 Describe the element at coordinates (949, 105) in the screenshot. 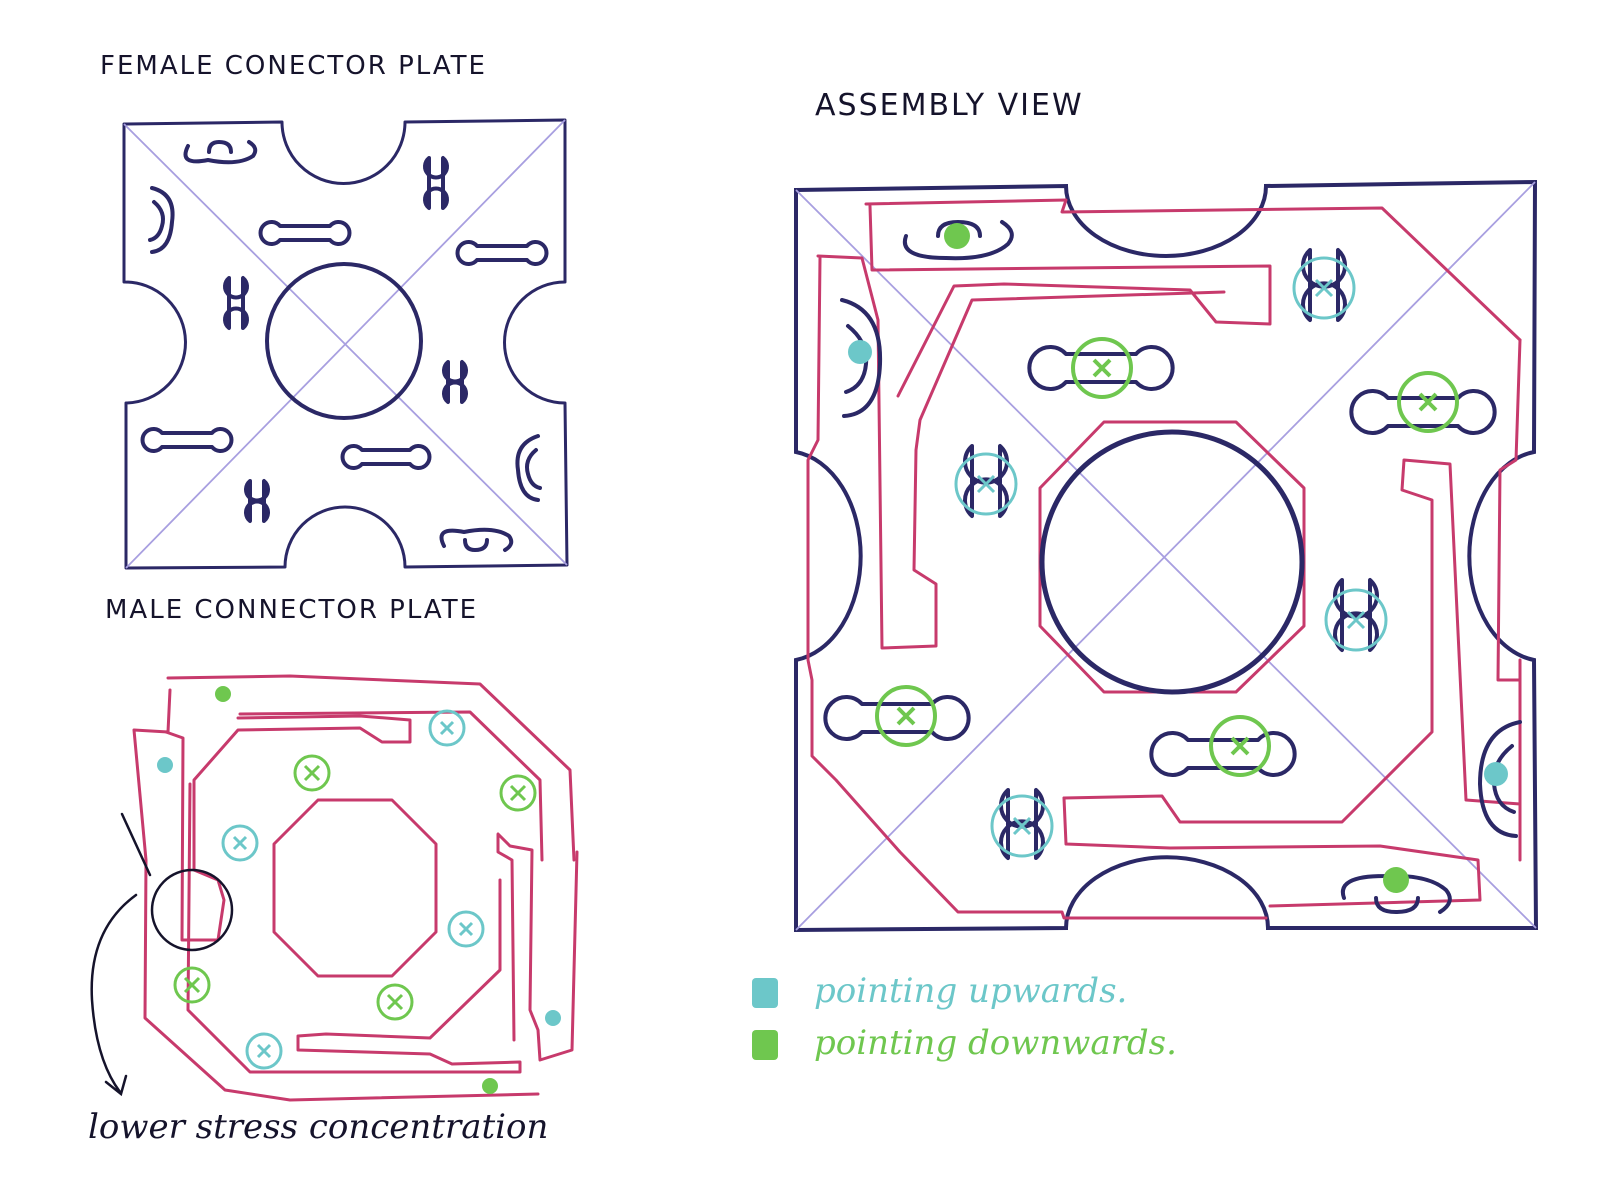

I see `assembly-title: ASSEMBLY VIEW` at that location.